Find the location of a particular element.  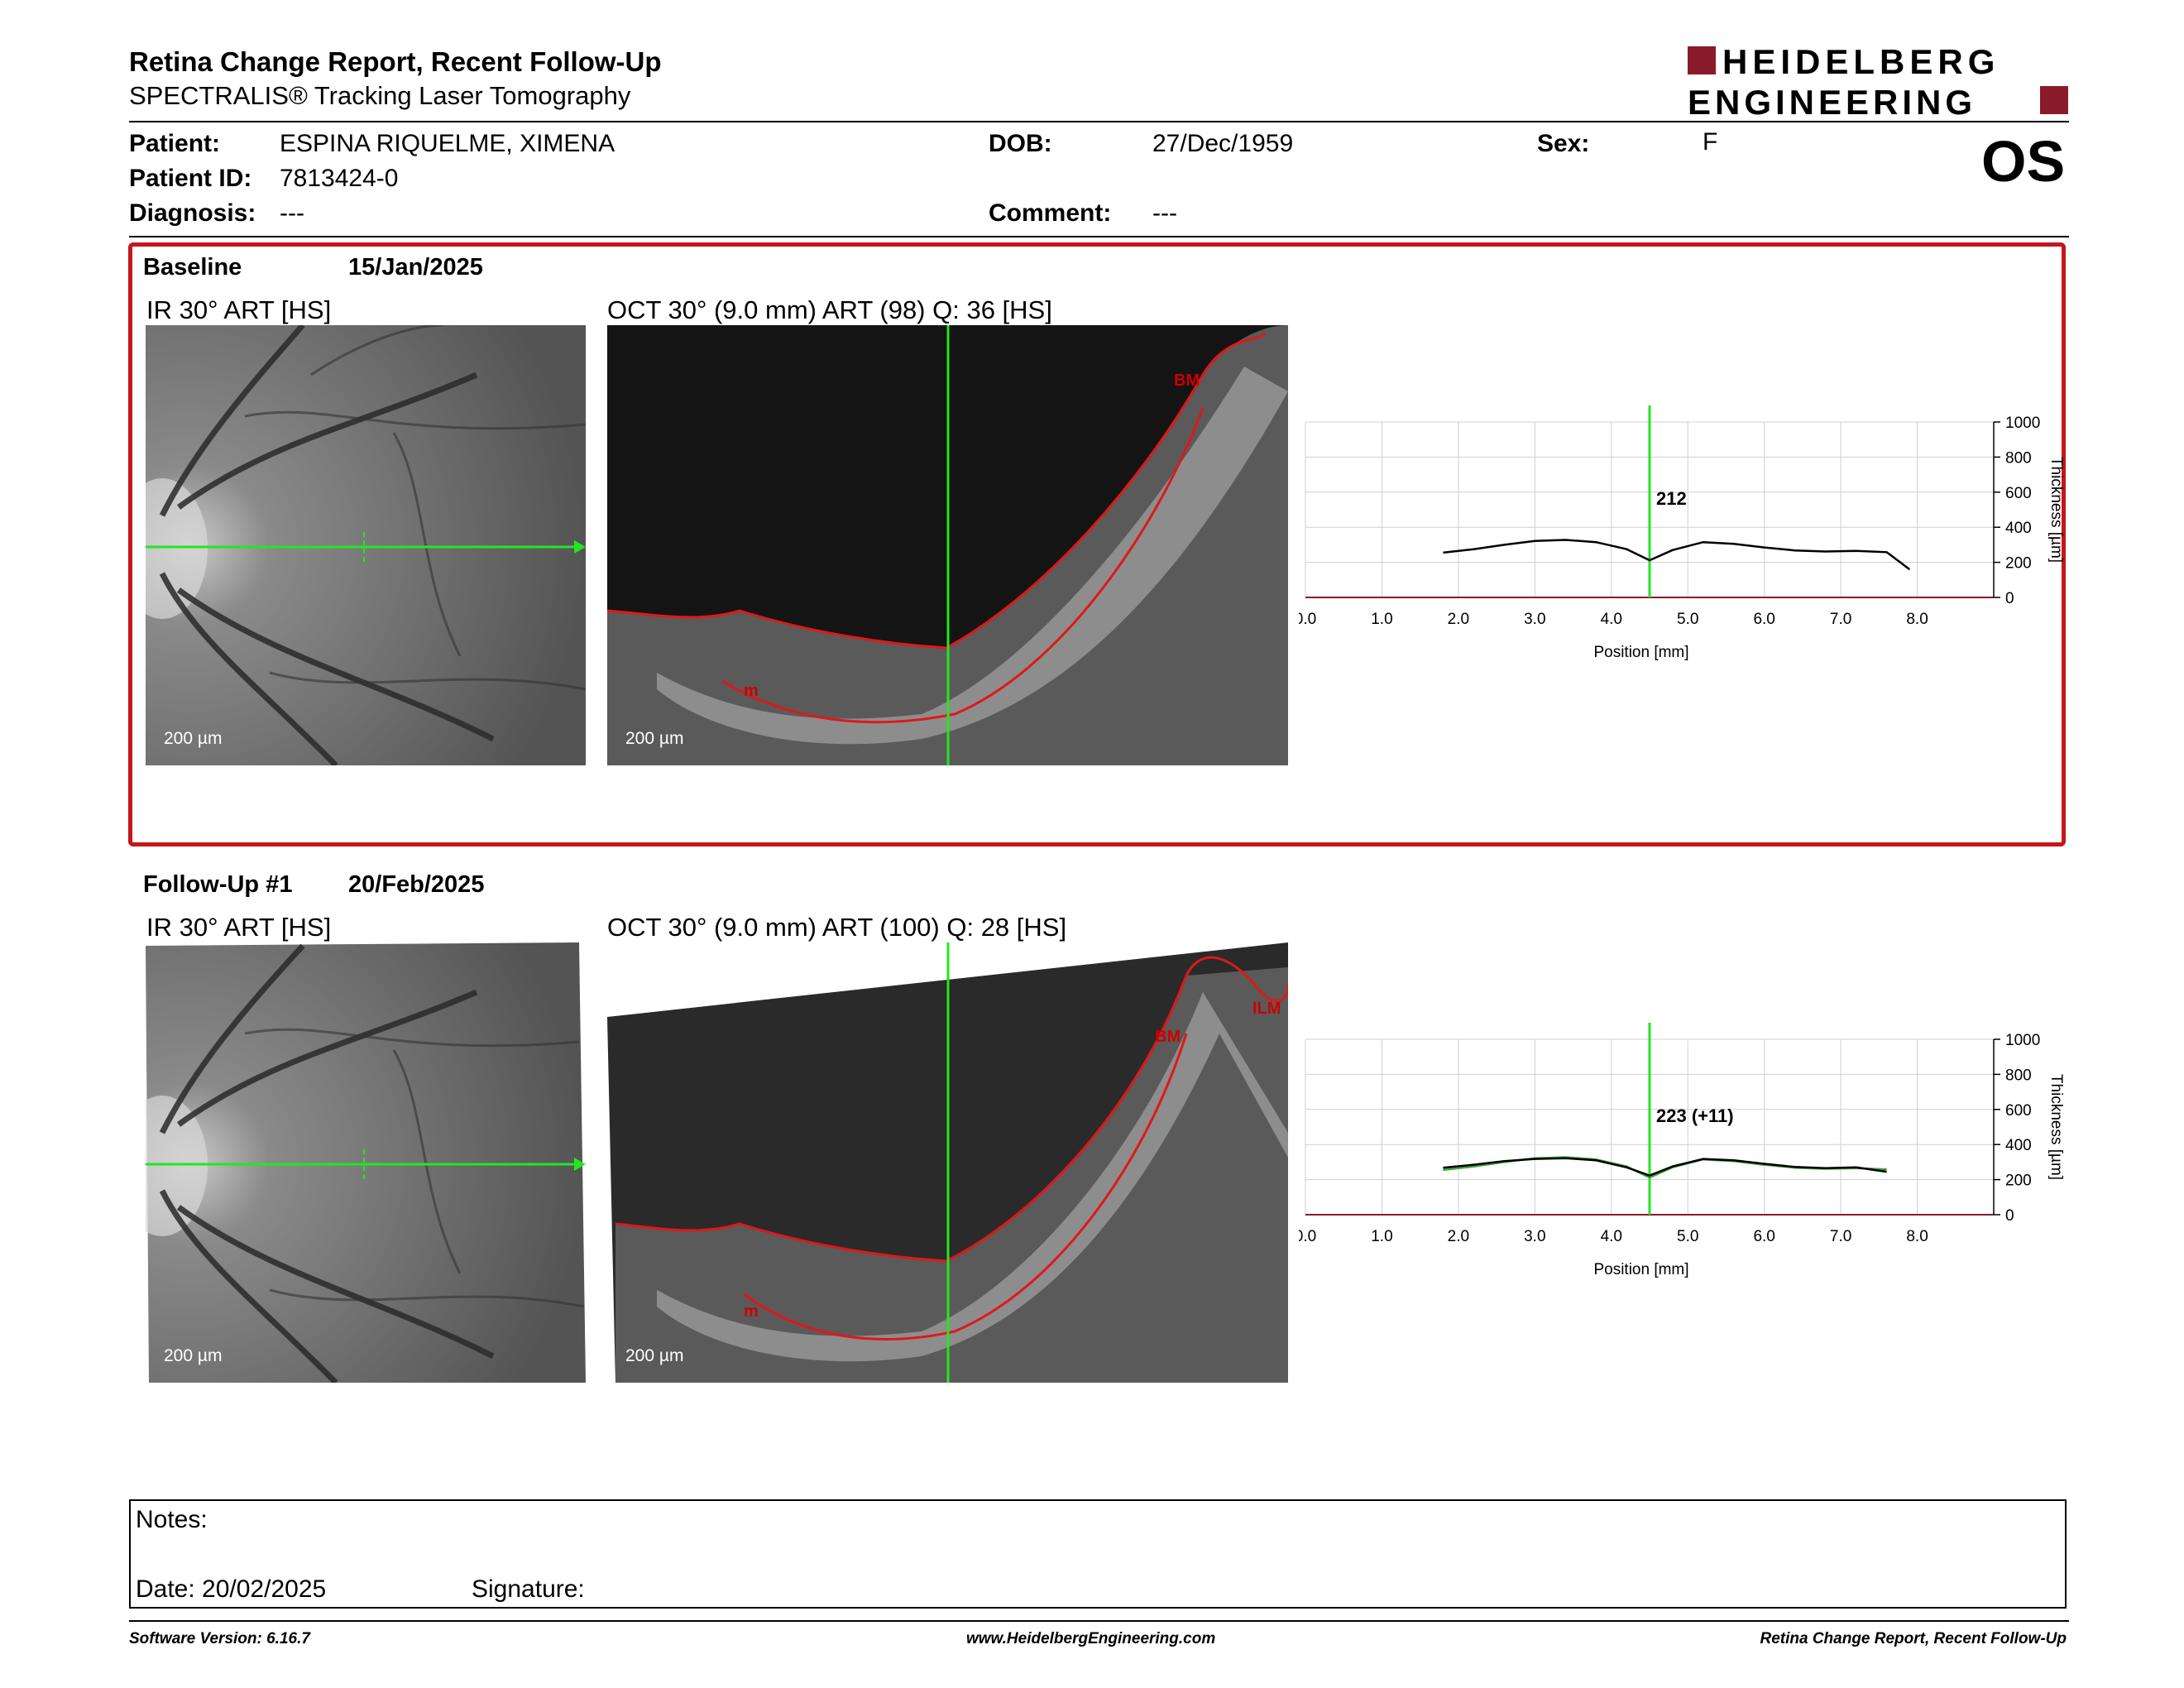

footer-report-name: Retina Change Report, Recent Follow-Up is located at coordinates (1913, 1638).